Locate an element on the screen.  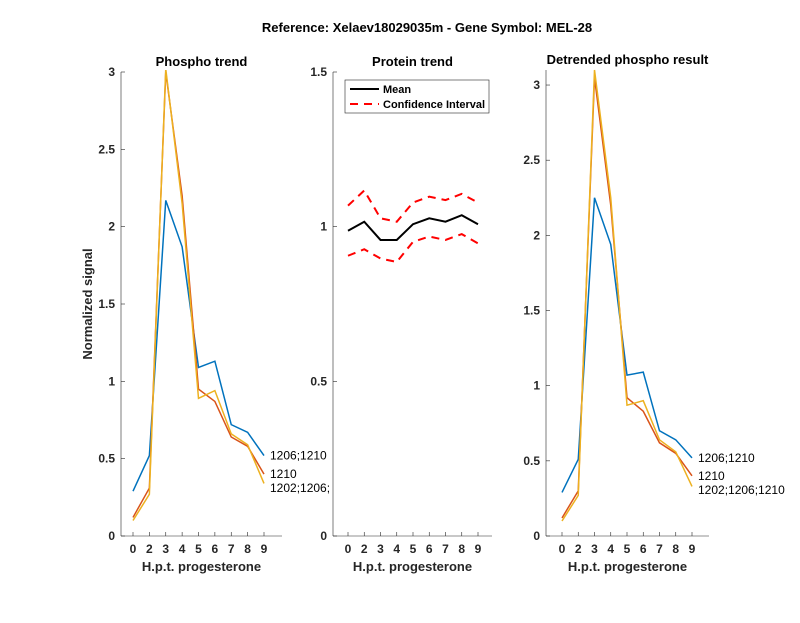
panel-title: Detrended phospho result is located at coordinates (628, 59).